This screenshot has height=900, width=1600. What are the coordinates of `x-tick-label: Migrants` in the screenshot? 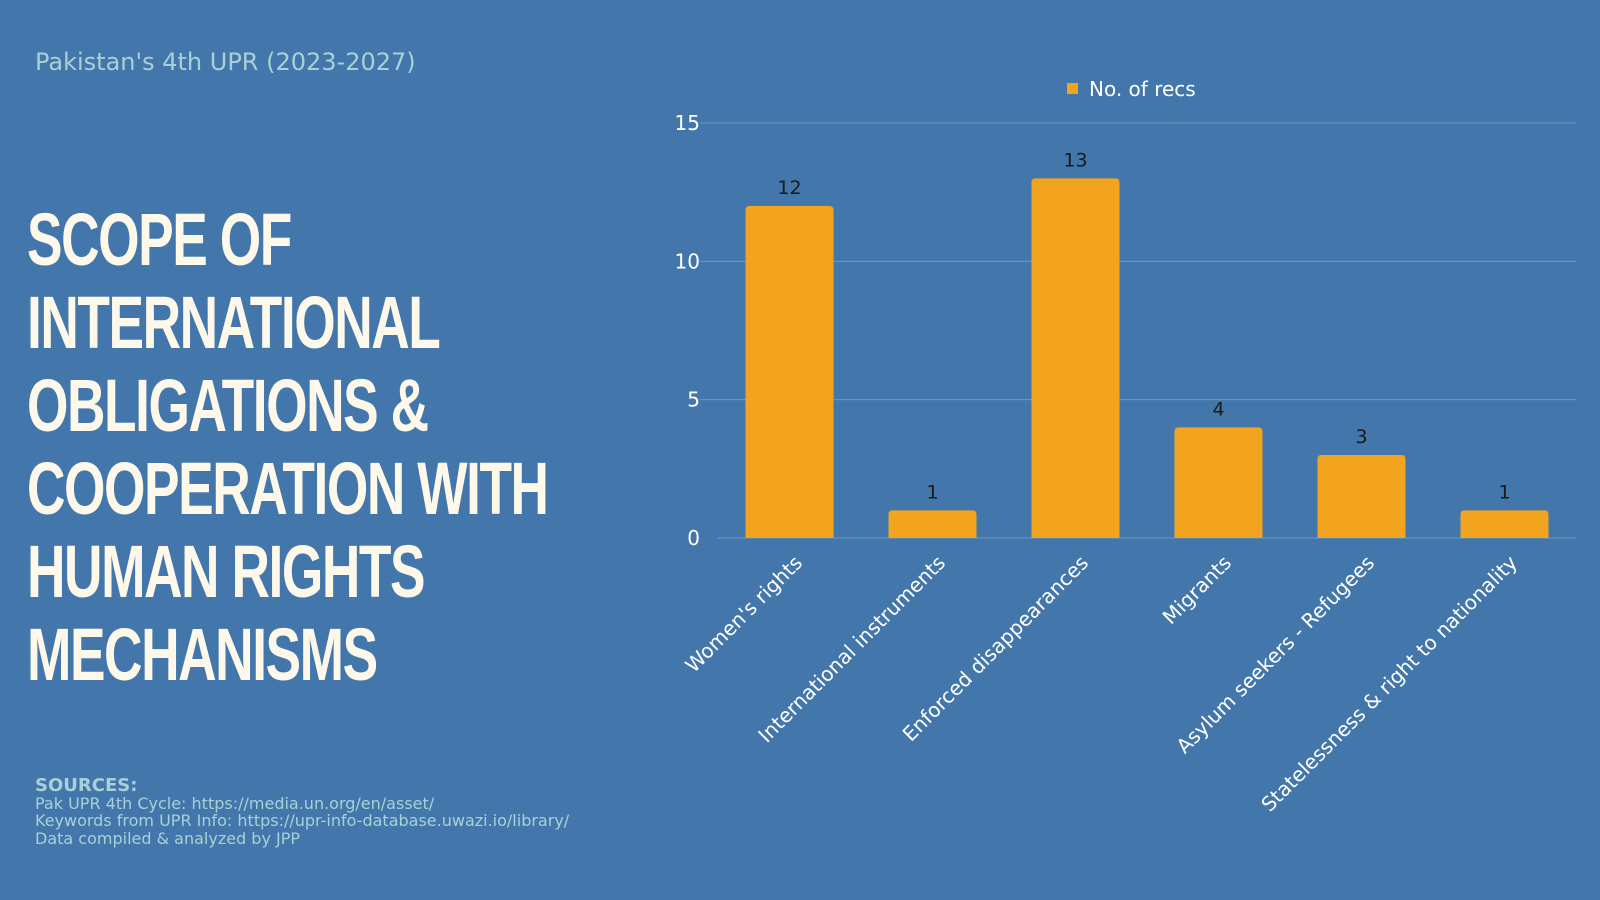 It's located at (1197, 590).